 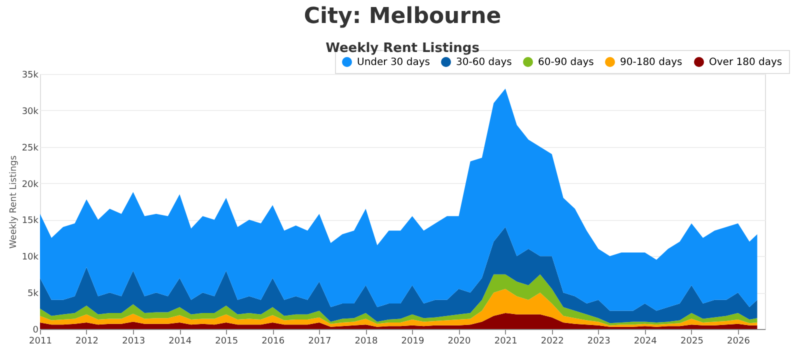 I want to click on x-tick-label: 2022, so click(x=552, y=341).